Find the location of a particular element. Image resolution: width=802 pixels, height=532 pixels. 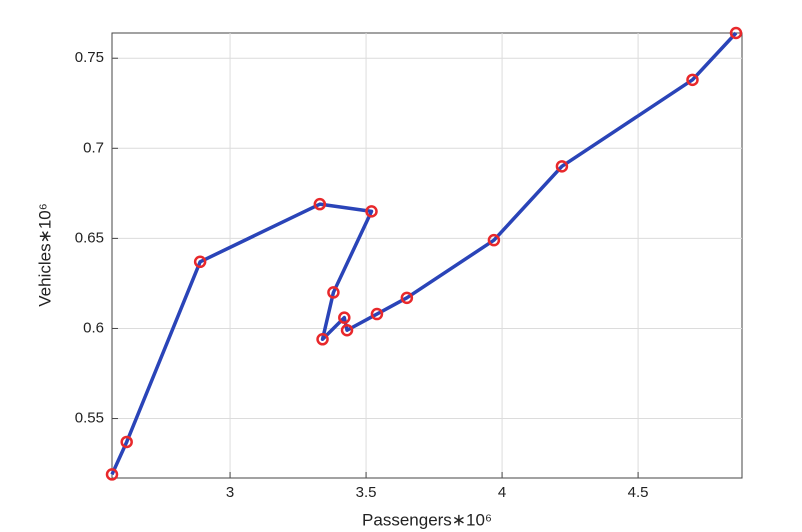

y-tick-label: 0.6 is located at coordinates (93, 327).